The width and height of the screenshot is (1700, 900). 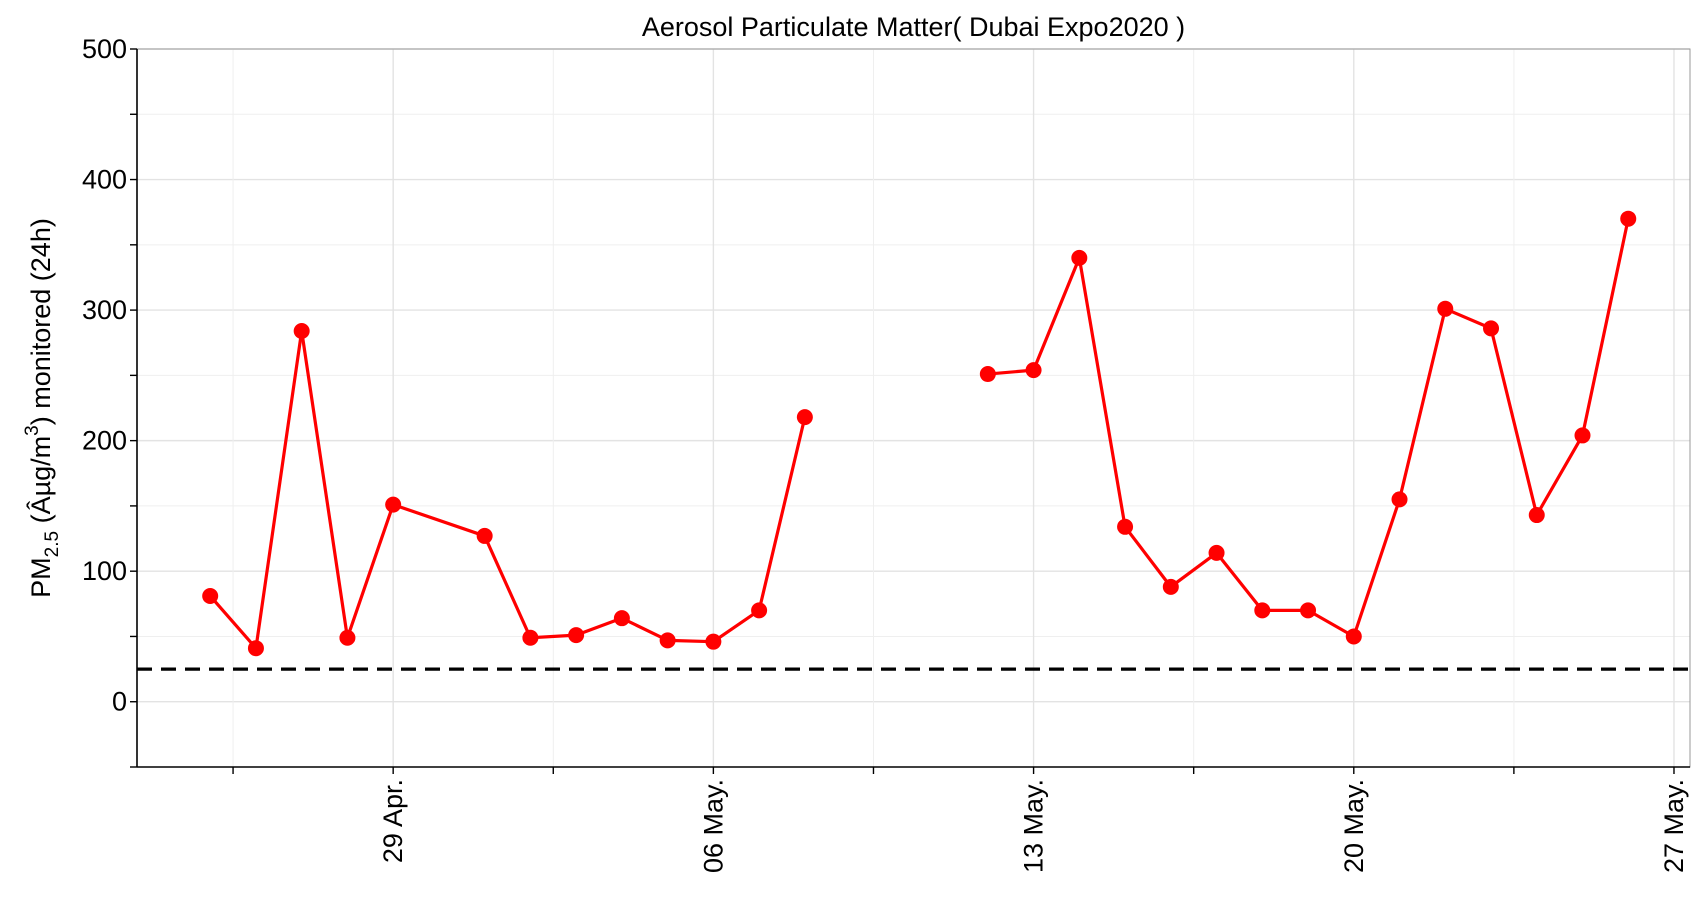 What do you see at coordinates (41, 577) in the screenshot?
I see `y-axis-label-prefix: PM` at bounding box center [41, 577].